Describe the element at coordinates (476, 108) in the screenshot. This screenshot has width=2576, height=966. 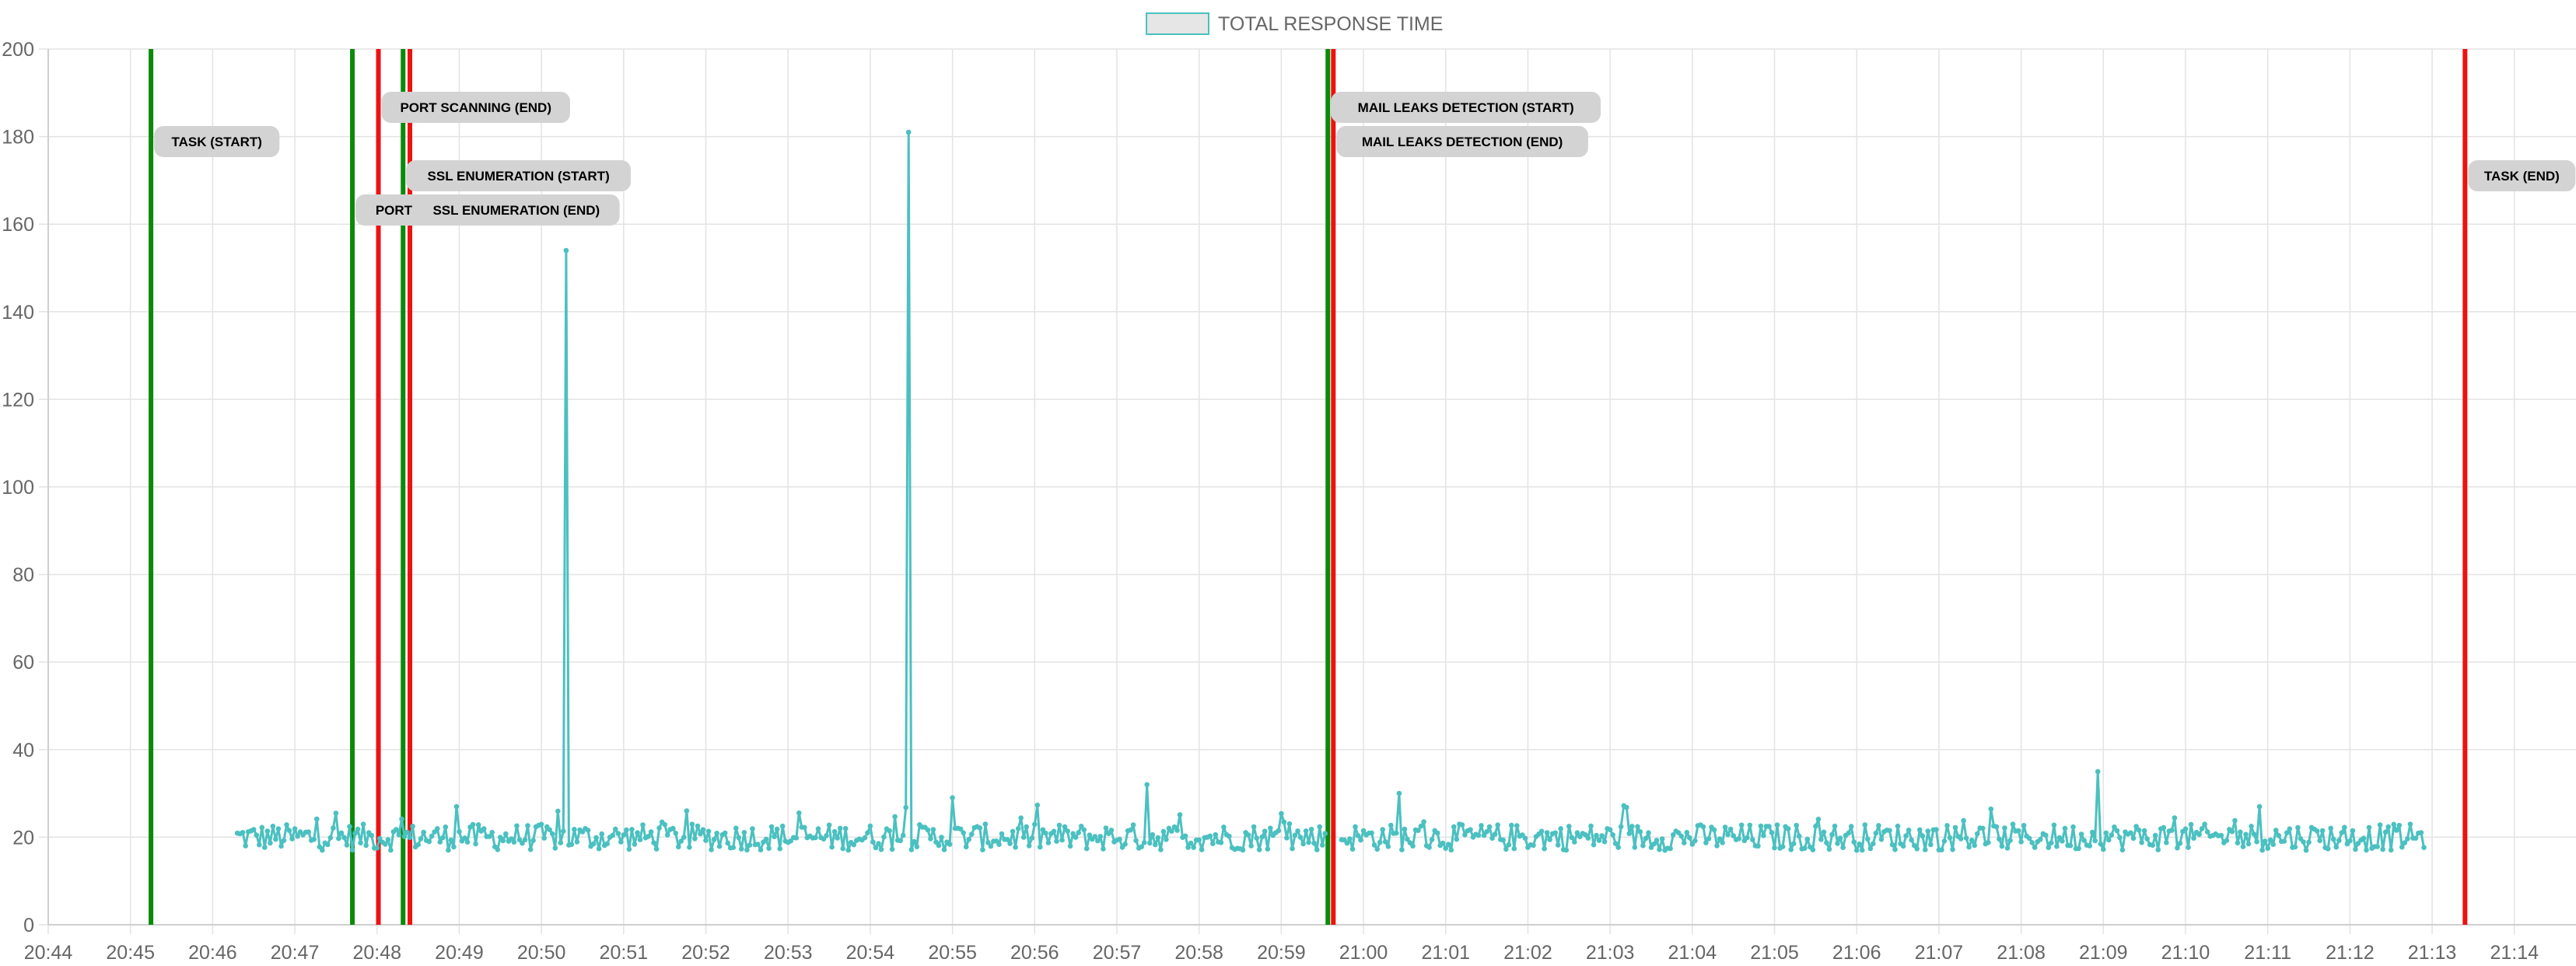
I see `annotation-label: PORT SCANNING (END)` at that location.